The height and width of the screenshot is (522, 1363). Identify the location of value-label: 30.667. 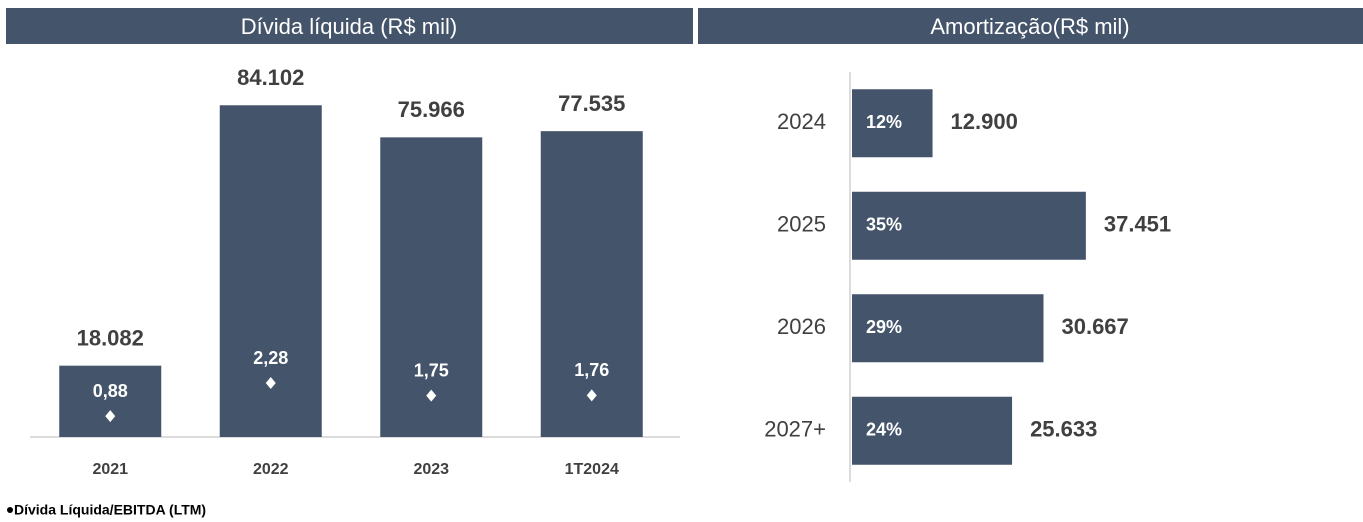
(1094, 326).